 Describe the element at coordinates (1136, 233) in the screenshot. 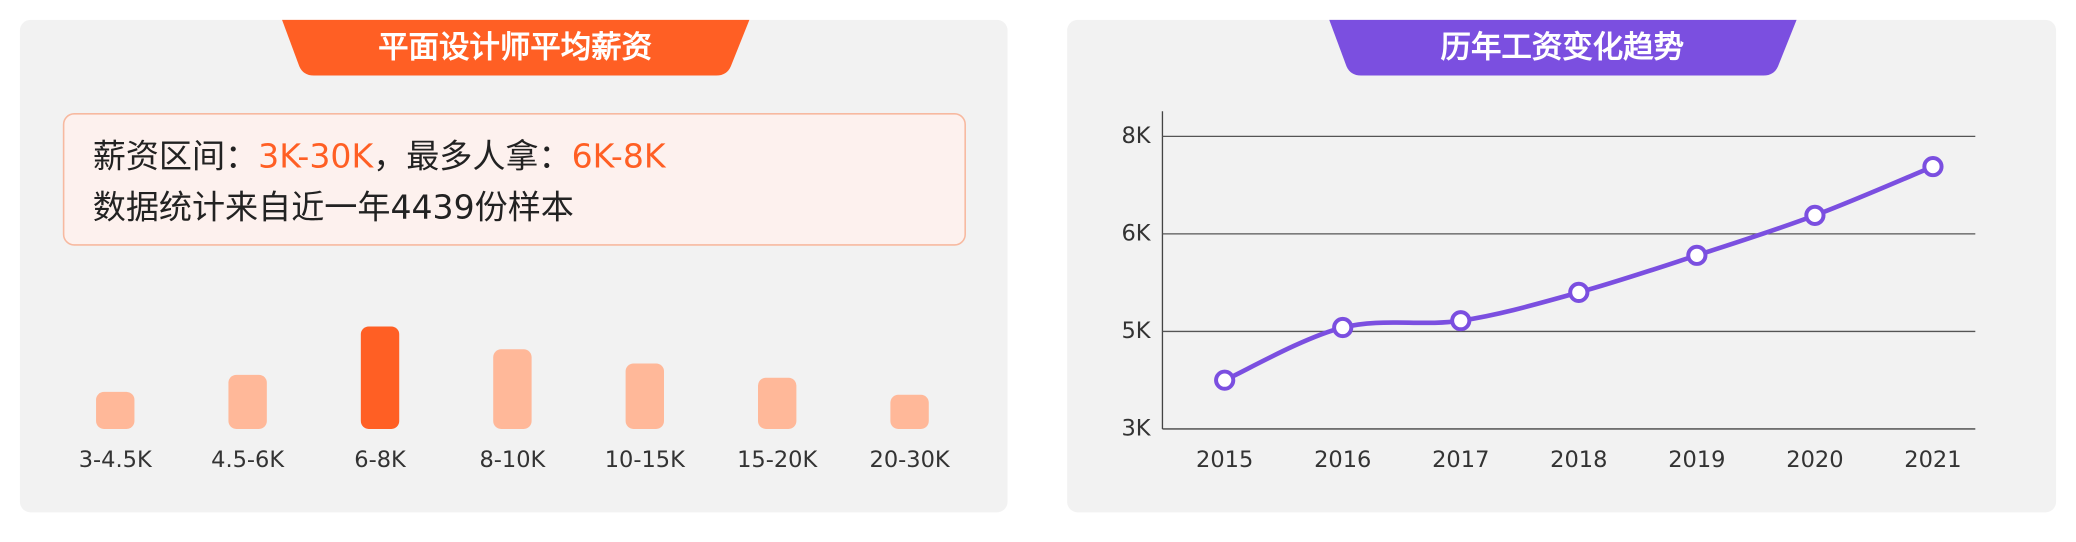

I see `y-tick-label: 6K` at that location.